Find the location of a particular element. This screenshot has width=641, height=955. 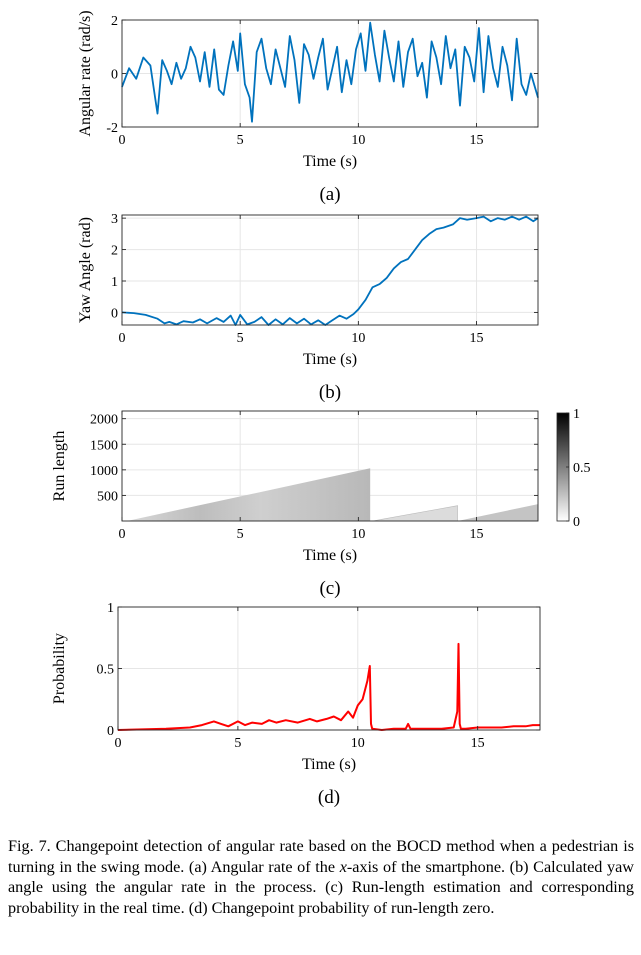

plot-area is located at coordinates (330, 270).